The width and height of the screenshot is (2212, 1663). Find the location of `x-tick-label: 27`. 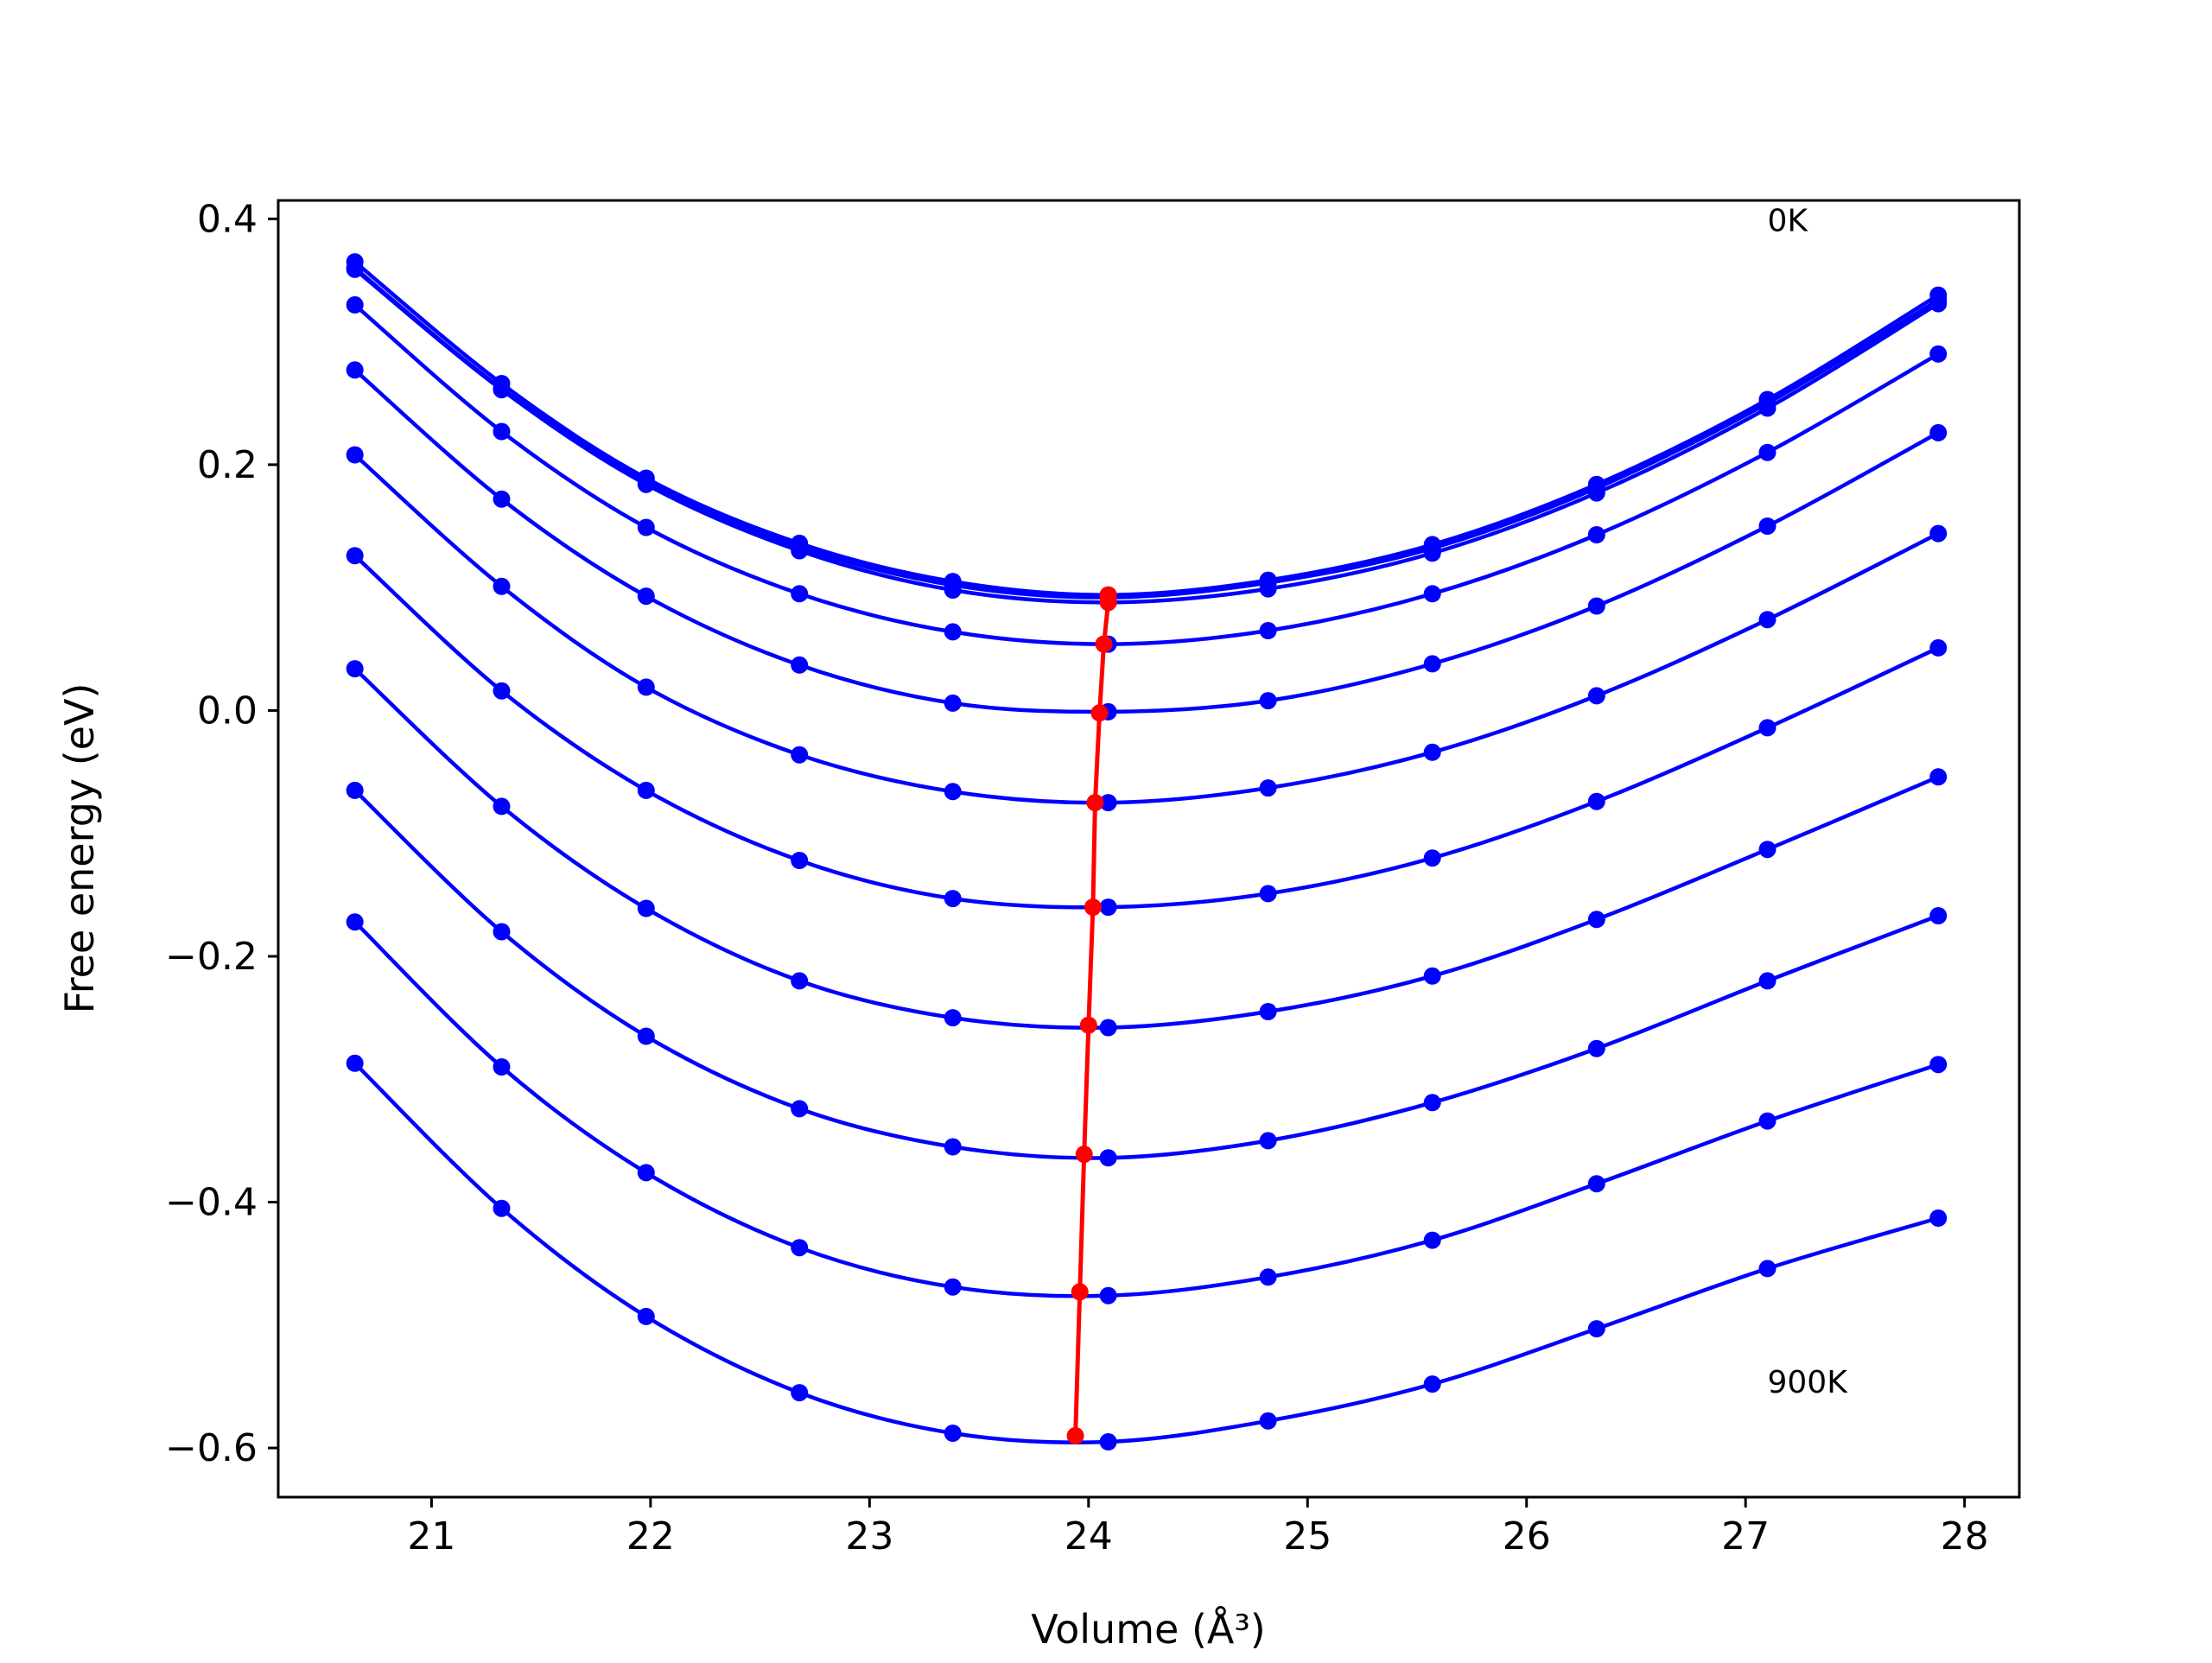

x-tick-label: 27 is located at coordinates (1745, 1536).